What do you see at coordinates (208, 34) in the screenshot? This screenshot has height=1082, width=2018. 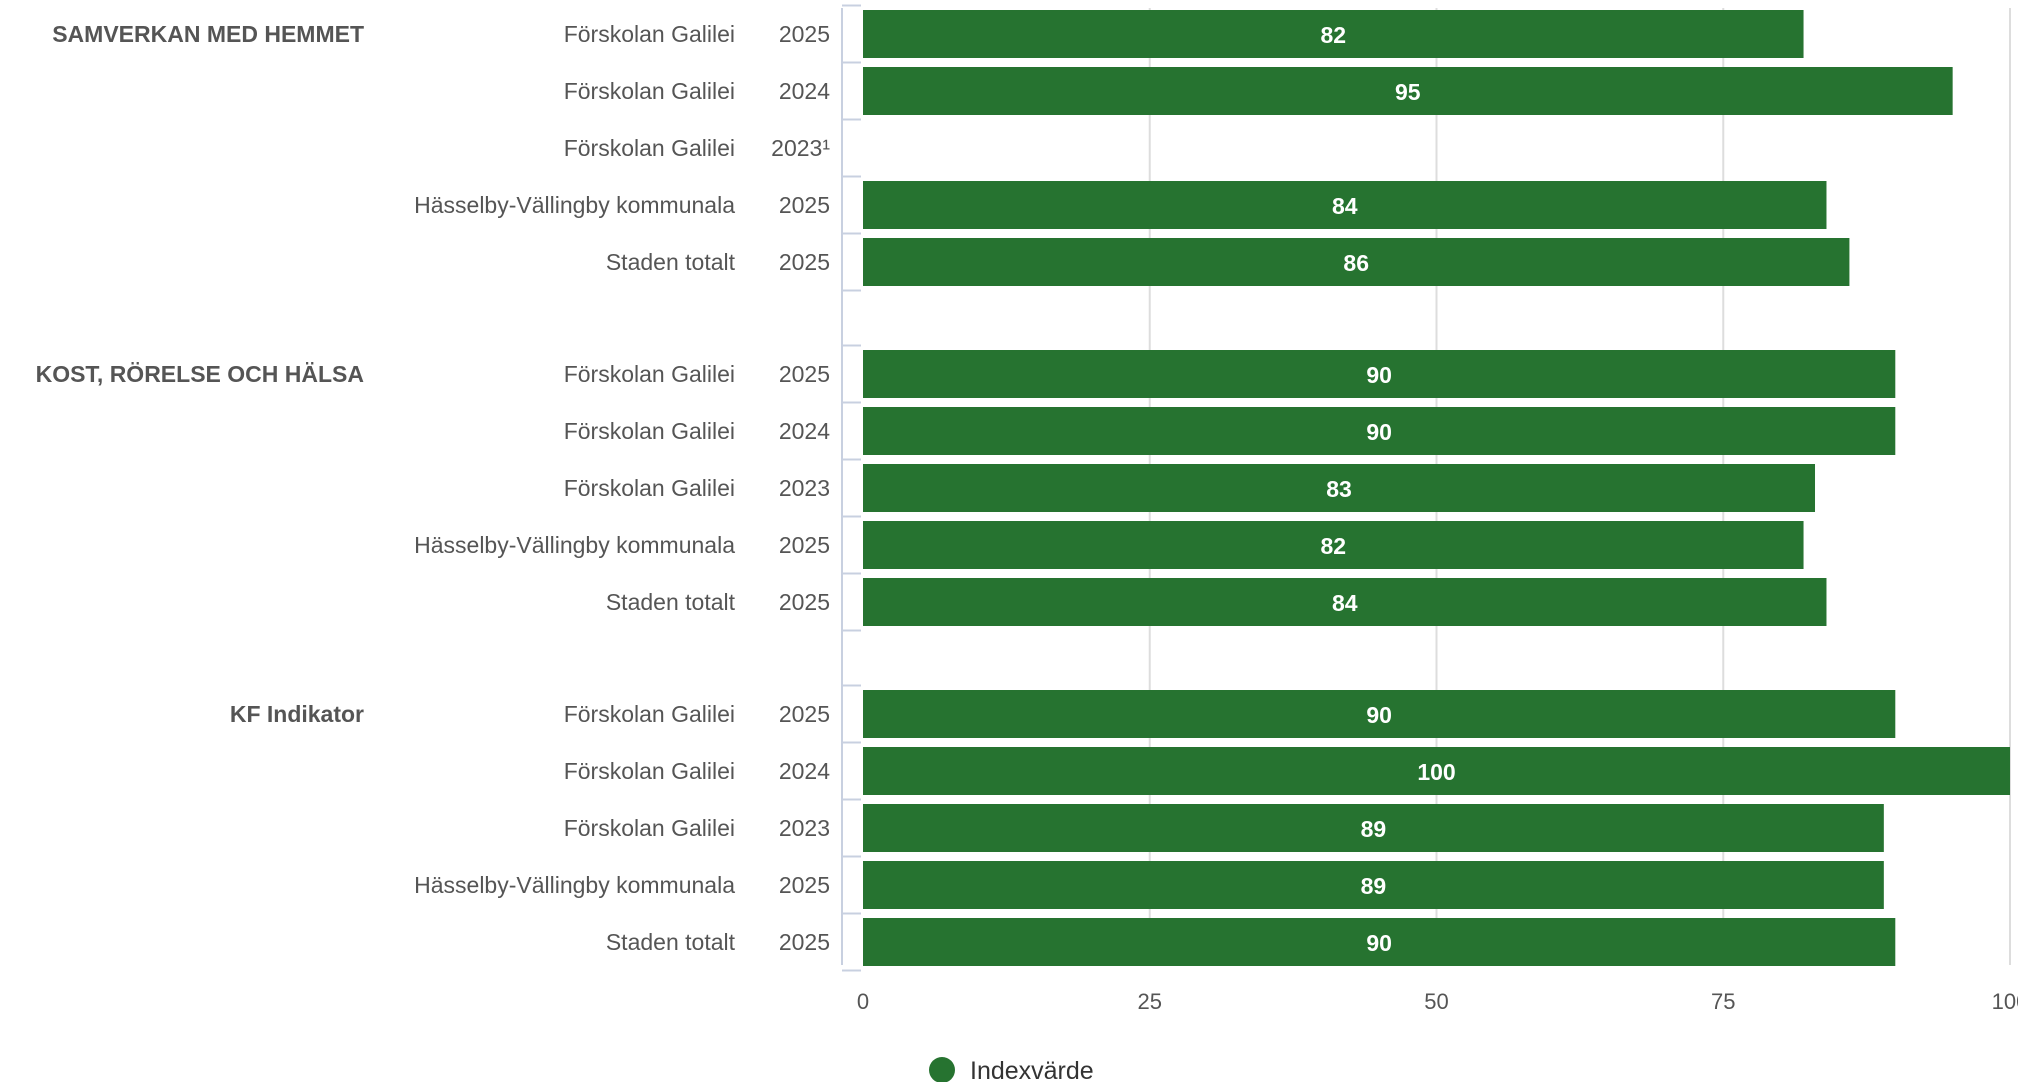 I see `group-label: SAMVERKAN MED HEMMET` at bounding box center [208, 34].